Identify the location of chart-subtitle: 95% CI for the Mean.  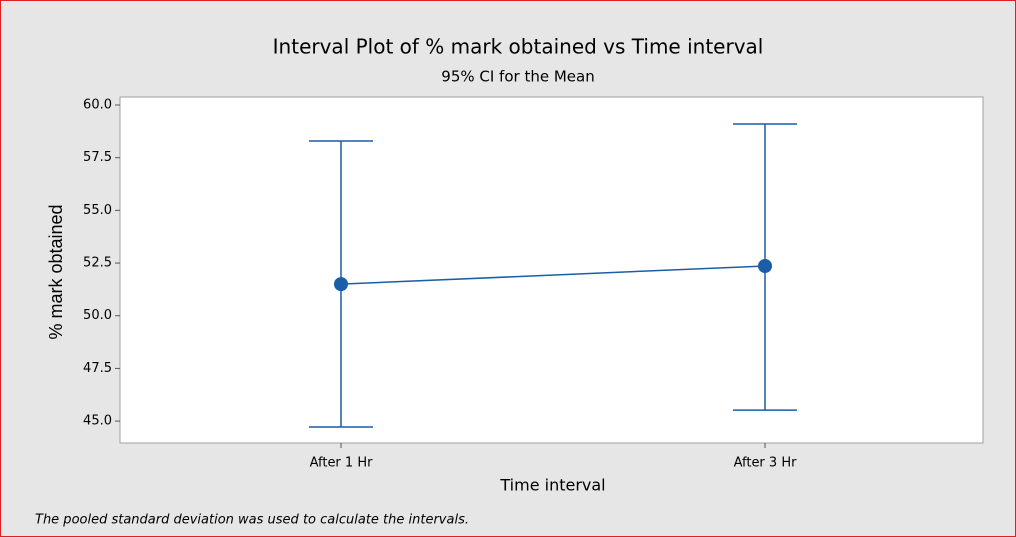
(517, 77).